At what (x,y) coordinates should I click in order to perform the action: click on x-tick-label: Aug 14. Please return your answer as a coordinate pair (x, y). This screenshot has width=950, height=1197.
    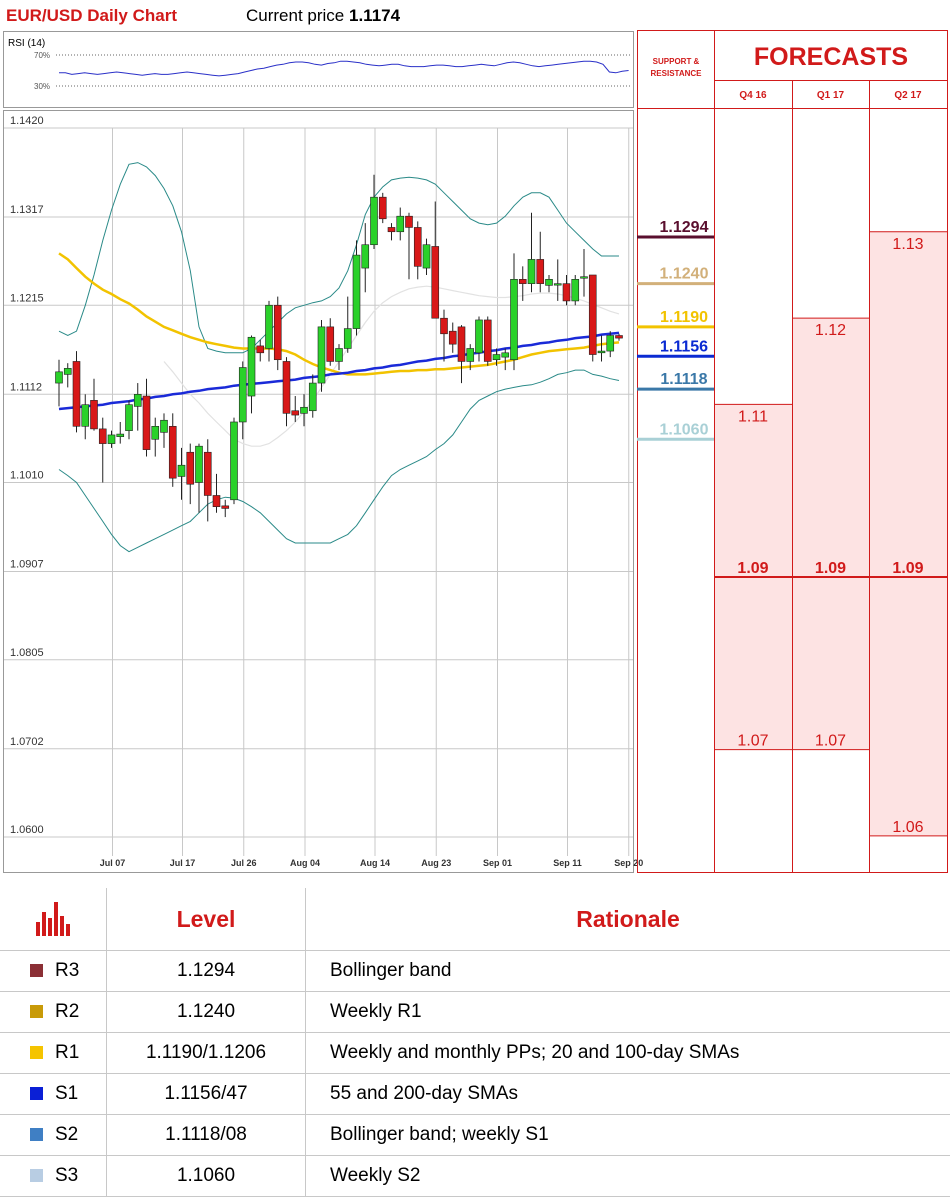
    Looking at the image, I should click on (375, 863).